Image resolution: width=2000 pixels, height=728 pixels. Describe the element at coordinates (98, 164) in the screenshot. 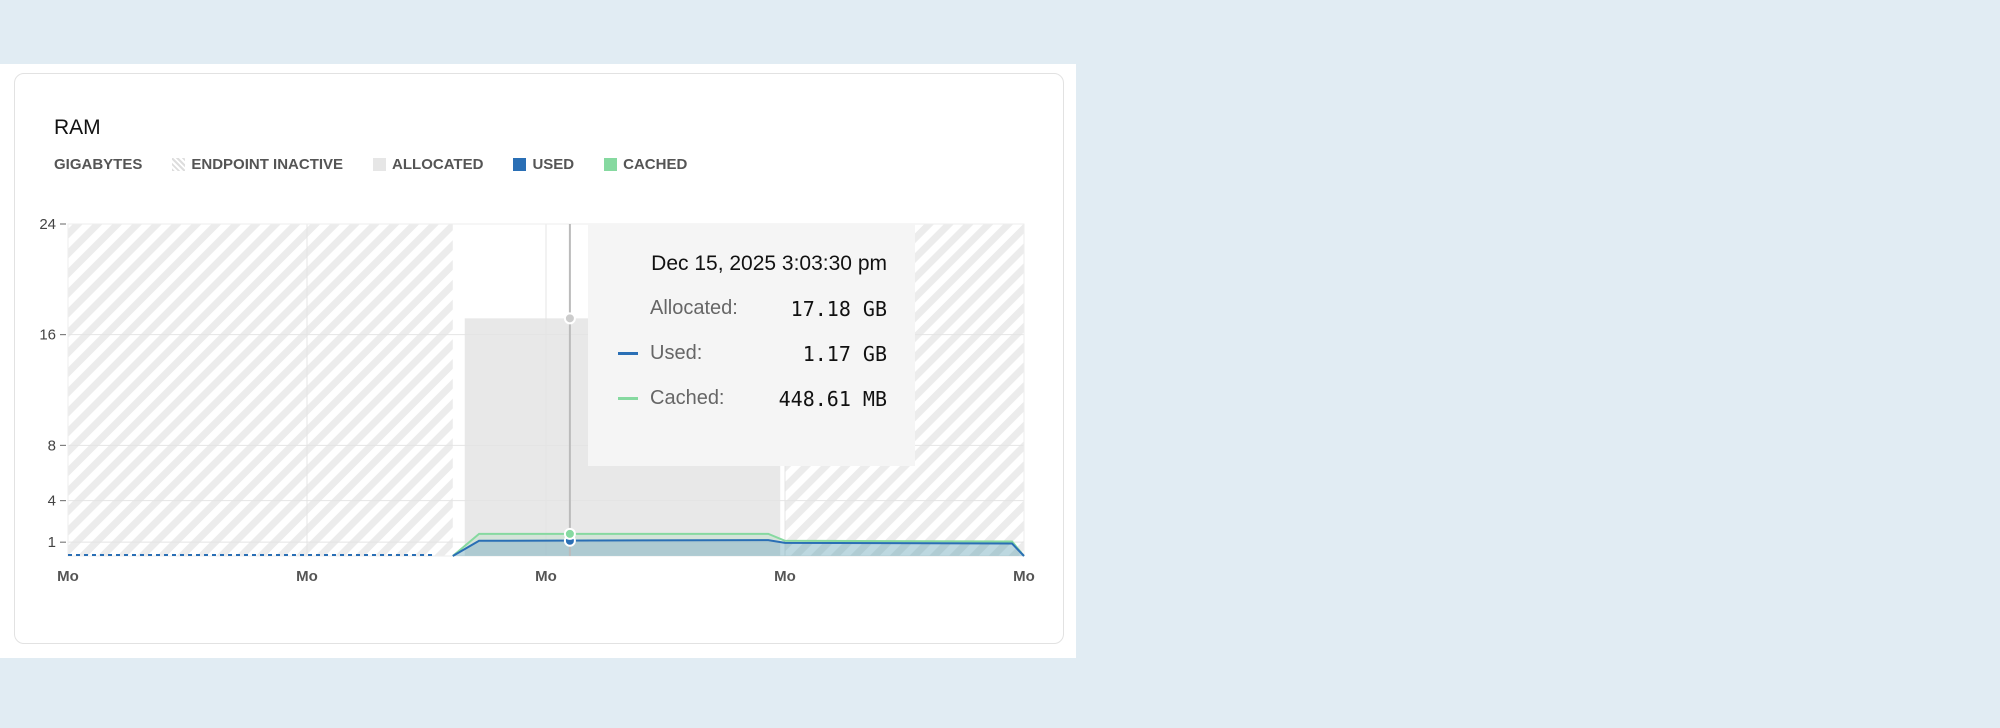

I see `legend-unit: GIGABYTES` at that location.